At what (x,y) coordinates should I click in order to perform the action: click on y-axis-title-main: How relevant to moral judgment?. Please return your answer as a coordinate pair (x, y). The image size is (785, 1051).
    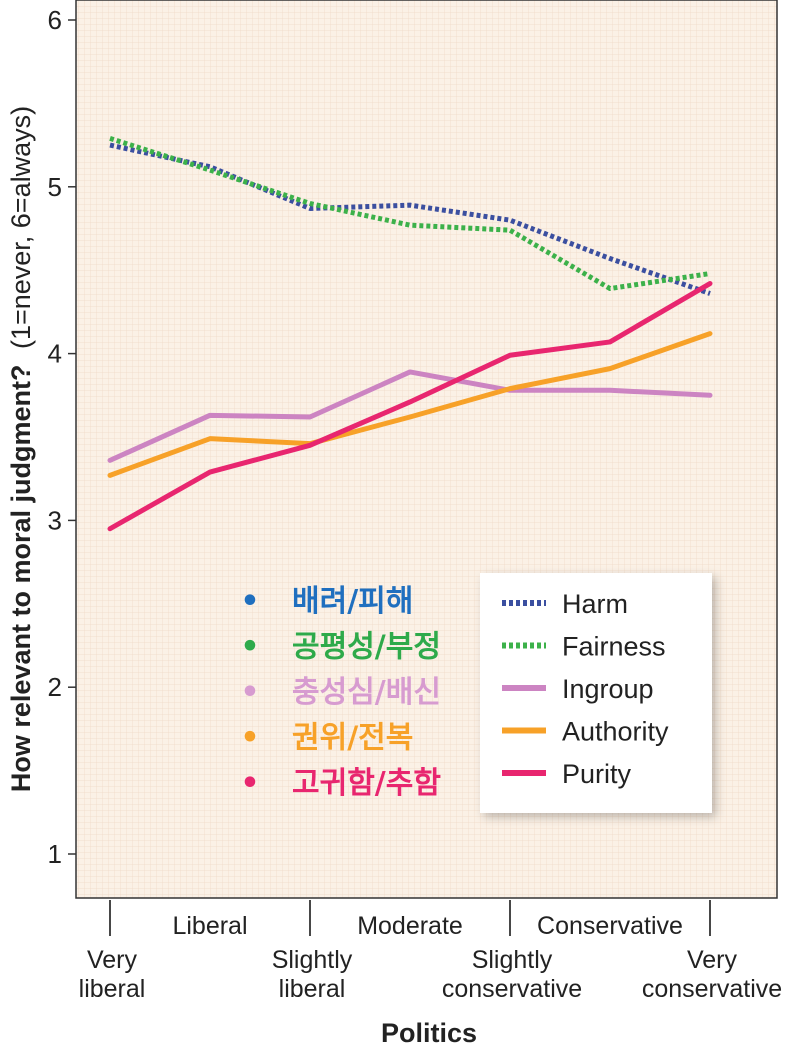
    Looking at the image, I should click on (21, 579).